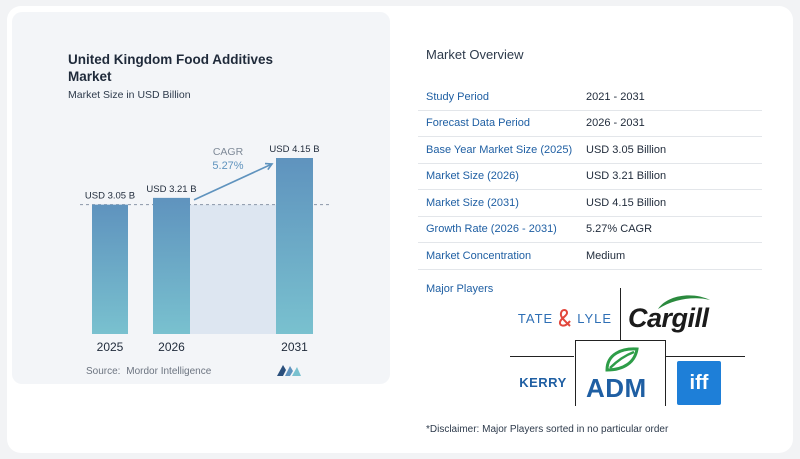 This screenshot has height=459, width=800. What do you see at coordinates (227, 166) in the screenshot?
I see `cagr-value: 5.27%` at bounding box center [227, 166].